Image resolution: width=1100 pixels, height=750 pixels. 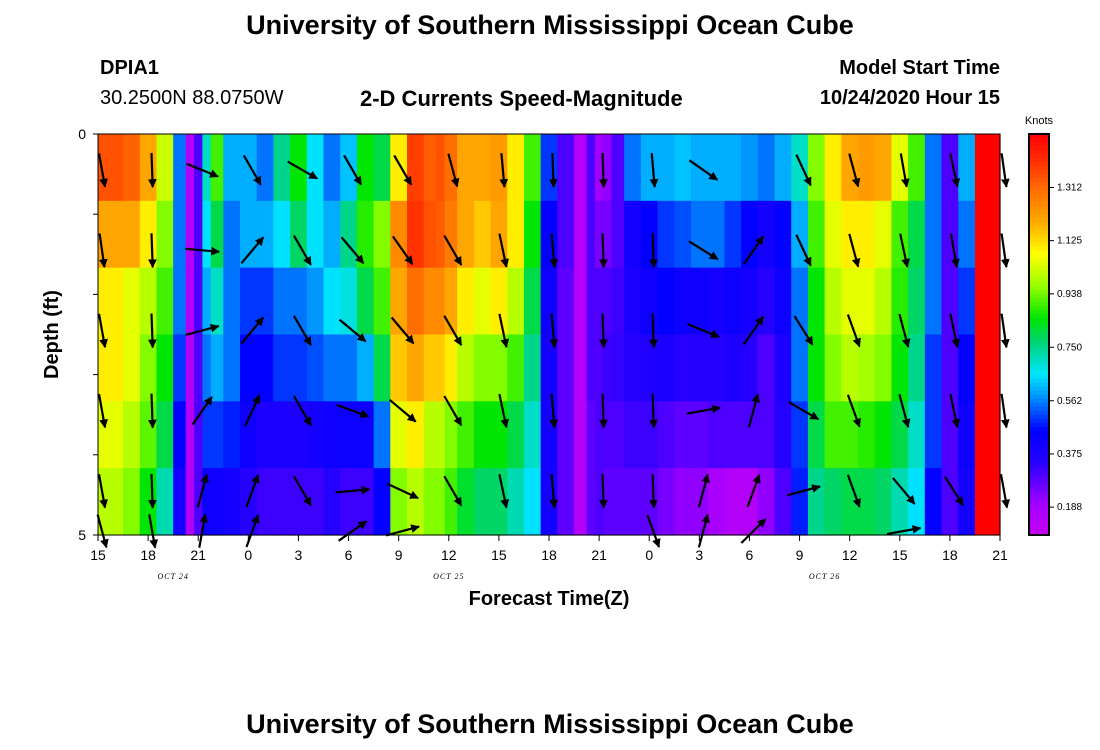 What do you see at coordinates (1069, 294) in the screenshot?
I see `colorbar-tick-label: 0.938` at bounding box center [1069, 294].